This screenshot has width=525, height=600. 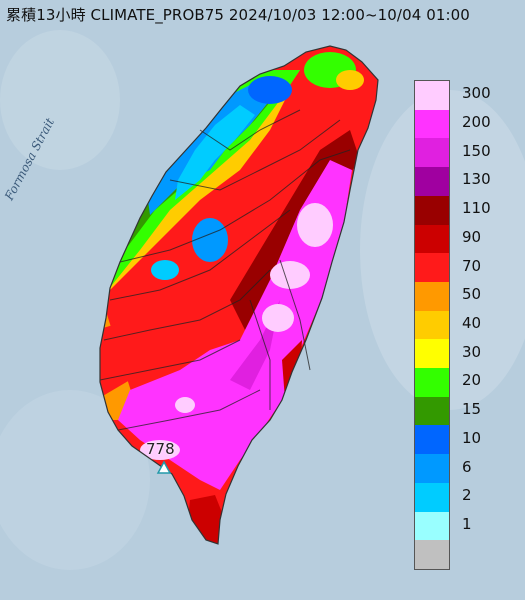 I want to click on legend-label: 300, so click(x=476, y=93).